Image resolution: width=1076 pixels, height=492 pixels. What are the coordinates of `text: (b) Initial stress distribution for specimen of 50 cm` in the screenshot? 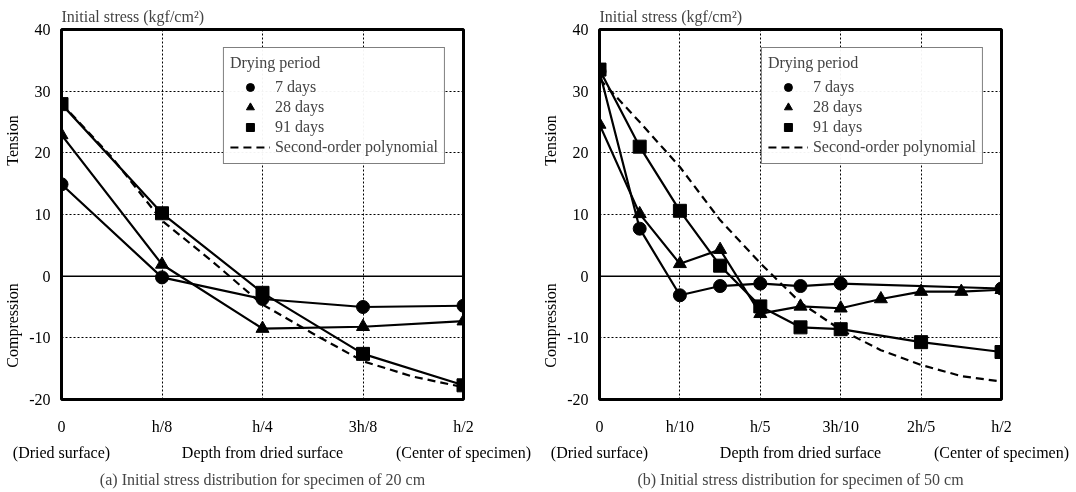 It's located at (801, 479).